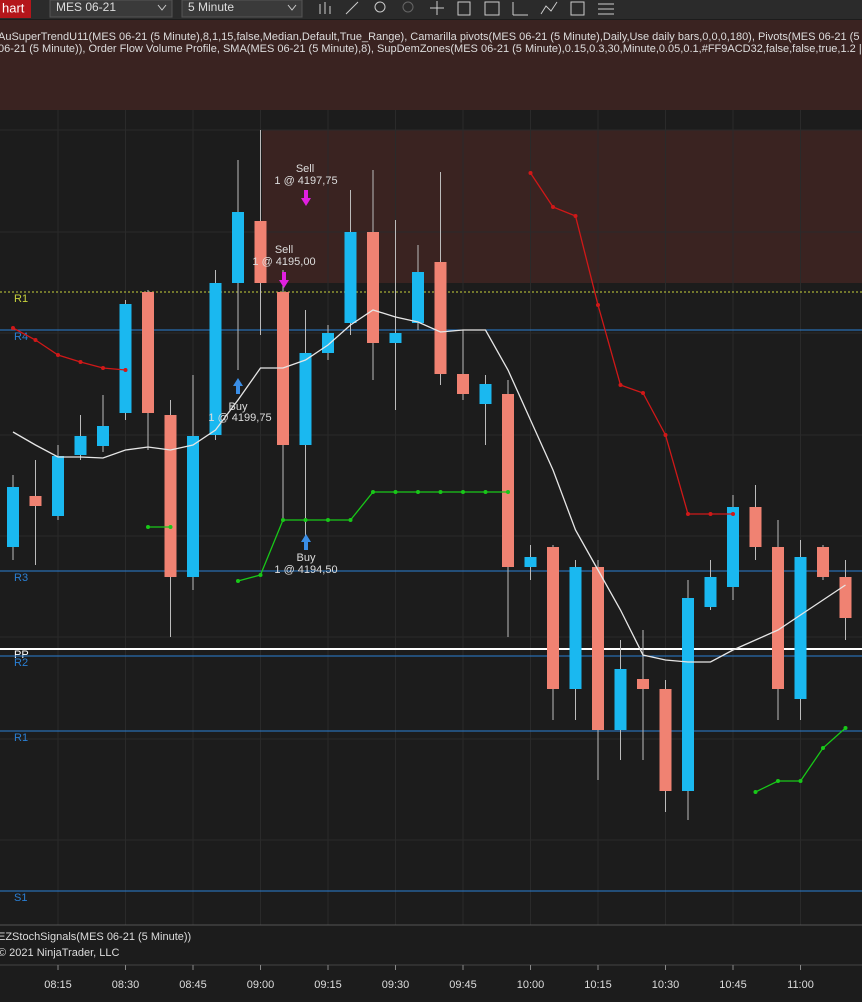 The width and height of the screenshot is (862, 1002). I want to click on chart-button-label: hart, so click(13, 7).